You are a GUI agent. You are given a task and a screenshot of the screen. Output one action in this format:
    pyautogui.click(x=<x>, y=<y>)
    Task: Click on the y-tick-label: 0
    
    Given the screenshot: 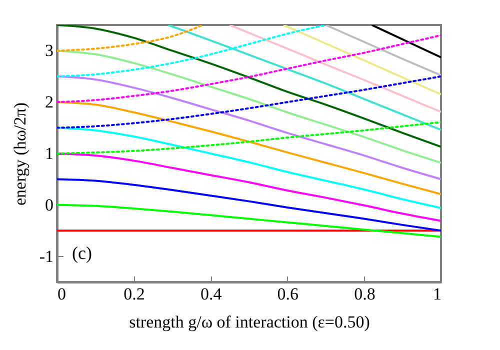 What is the action you would take?
    pyautogui.click(x=49, y=204)
    